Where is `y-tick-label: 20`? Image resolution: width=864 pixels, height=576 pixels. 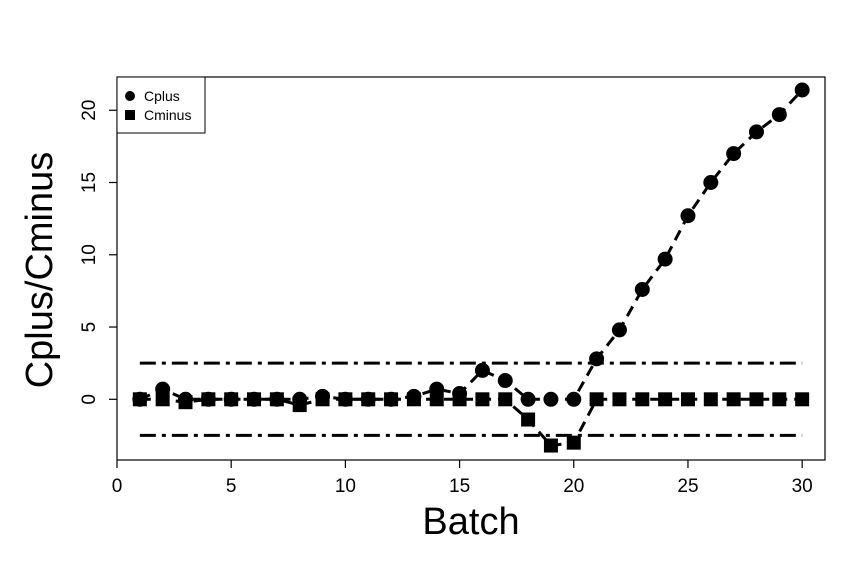 y-tick-label: 20 is located at coordinates (89, 110).